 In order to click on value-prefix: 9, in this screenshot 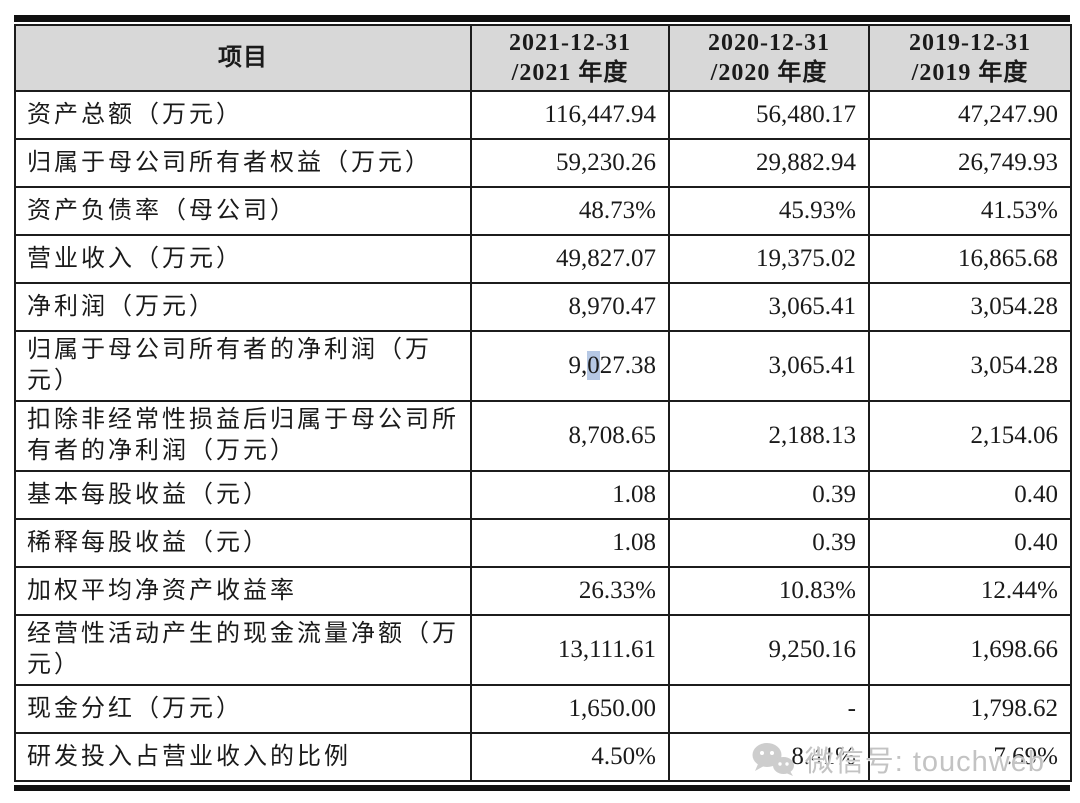, I will do `click(578, 365)`.